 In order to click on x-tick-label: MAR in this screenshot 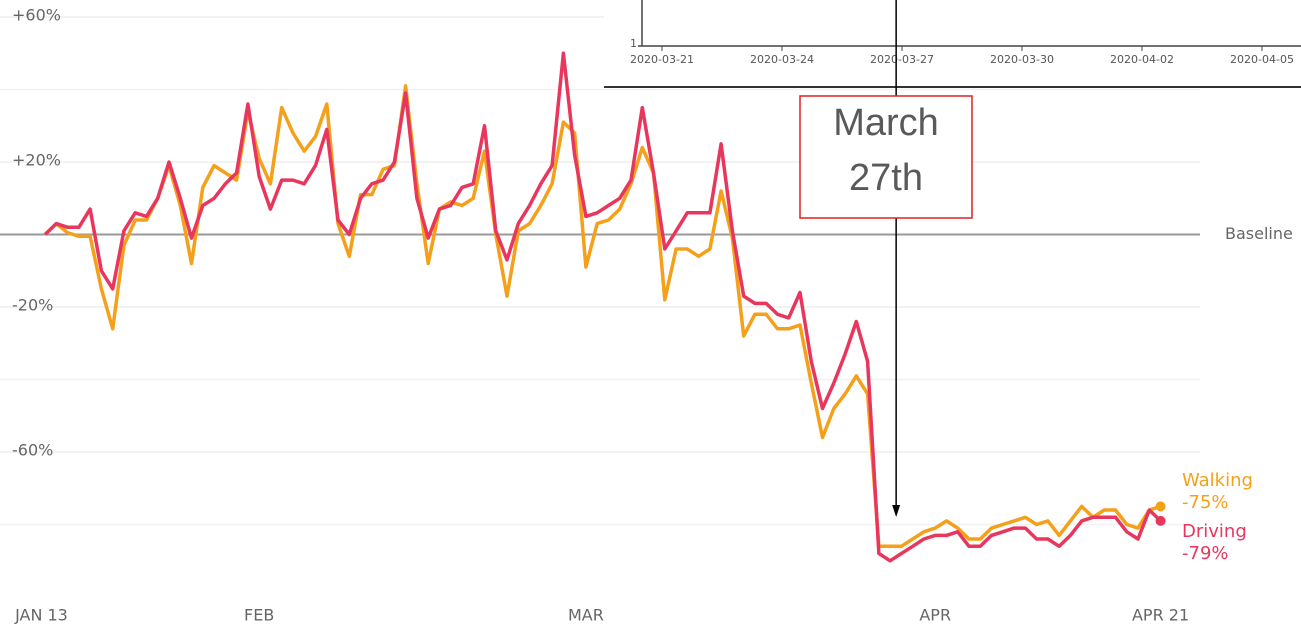, I will do `click(586, 615)`.